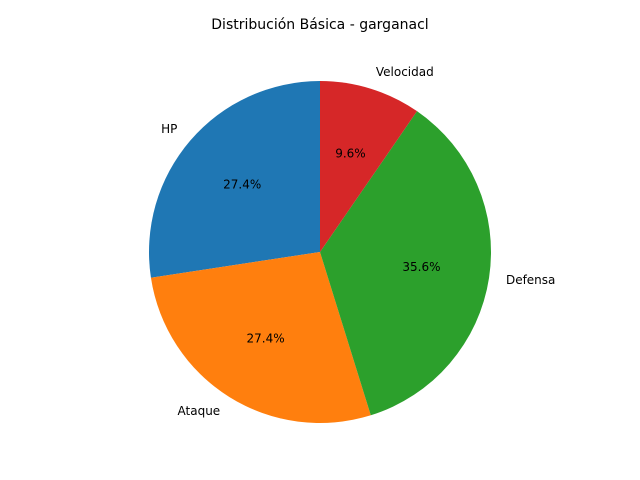  I want to click on chart-title: Distribución Básica - garganacl, so click(319, 25).